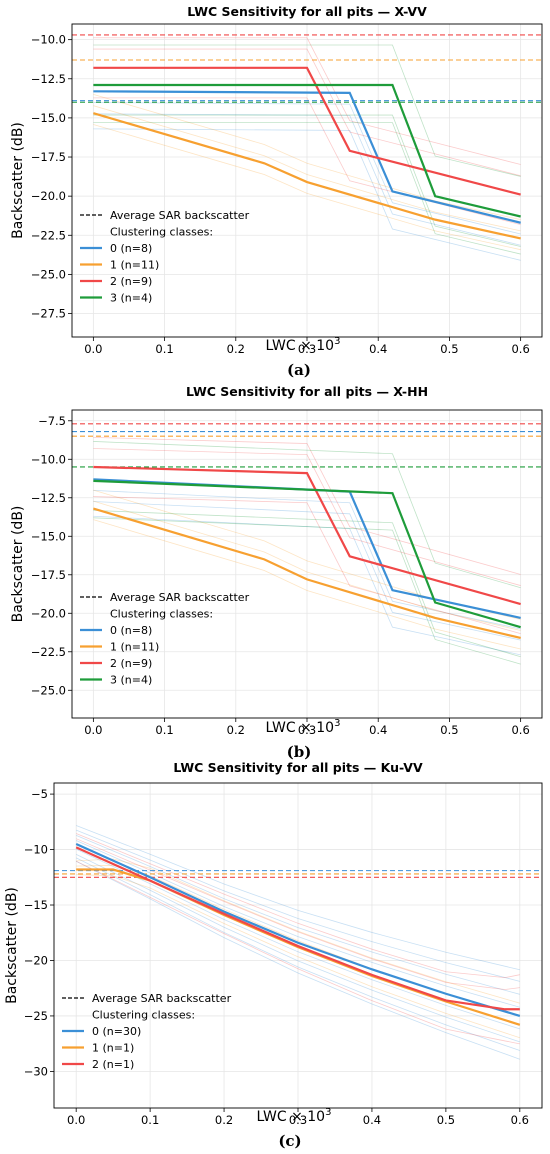 The height and width of the screenshot is (1154, 550). What do you see at coordinates (48, 196) in the screenshot?
I see `y-tick-label: −20.0` at bounding box center [48, 196].